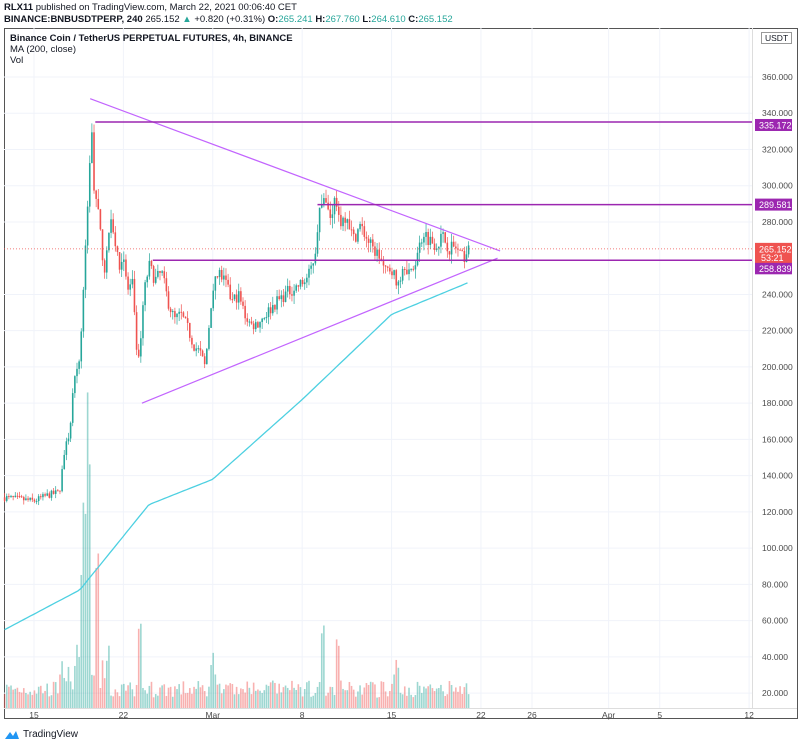  Describe the element at coordinates (775, 205) in the screenshot. I see `level-price-text: 289.581` at that location.